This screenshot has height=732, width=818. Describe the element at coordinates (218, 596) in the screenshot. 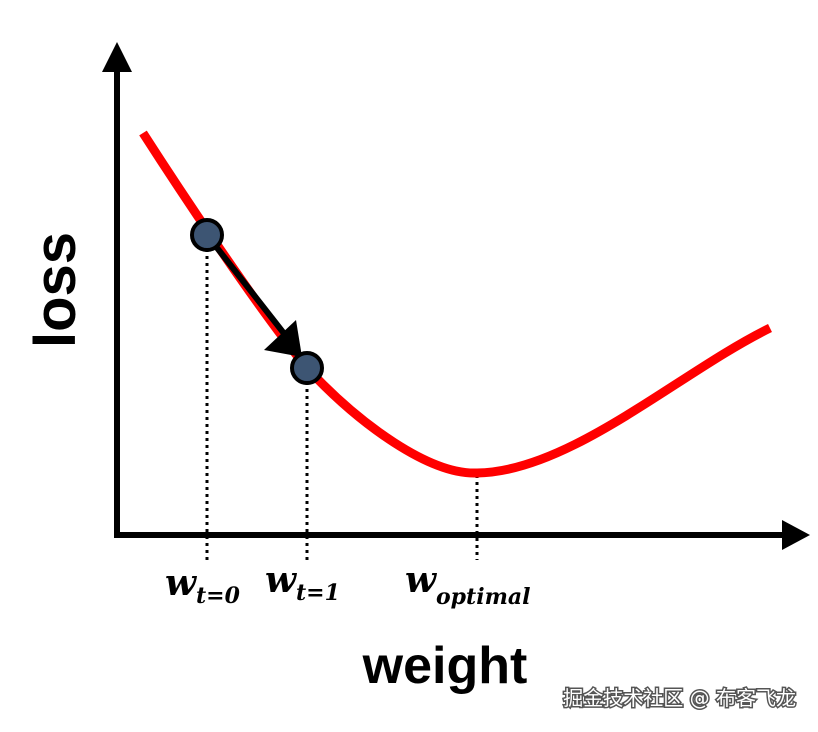

I see `label-sub: t=0` at that location.